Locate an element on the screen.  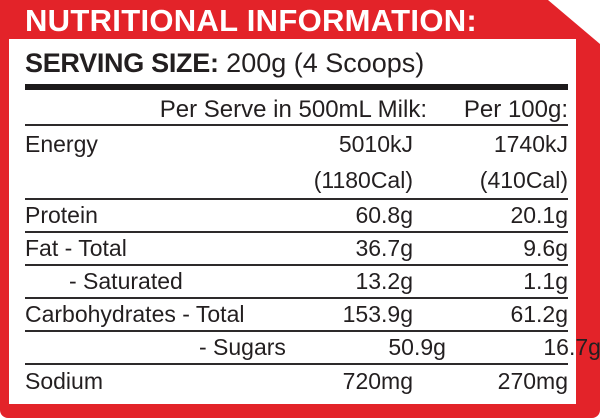
energy-kj-per-serve: 5010kJ is located at coordinates (375, 144).